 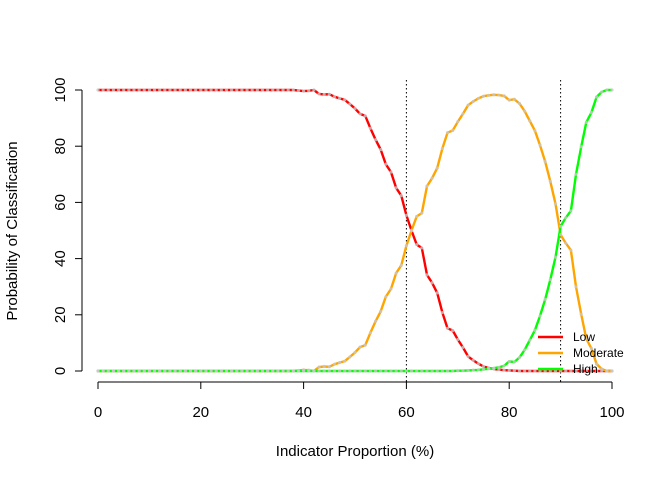 What do you see at coordinates (585, 369) in the screenshot?
I see `legend-label-high: High` at bounding box center [585, 369].